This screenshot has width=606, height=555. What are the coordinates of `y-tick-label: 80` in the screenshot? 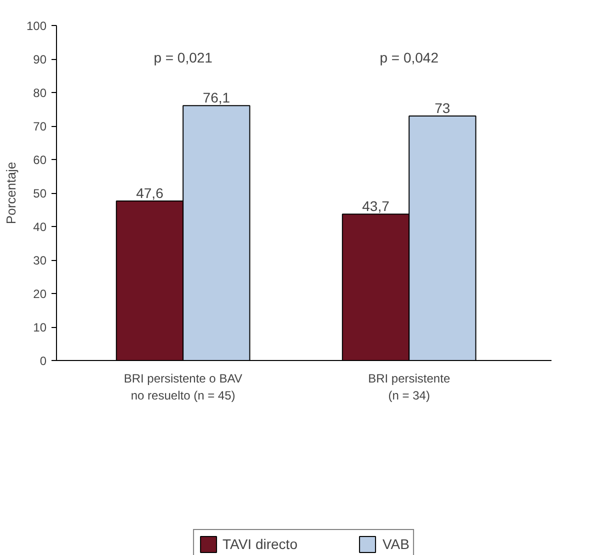 It's located at (40, 93).